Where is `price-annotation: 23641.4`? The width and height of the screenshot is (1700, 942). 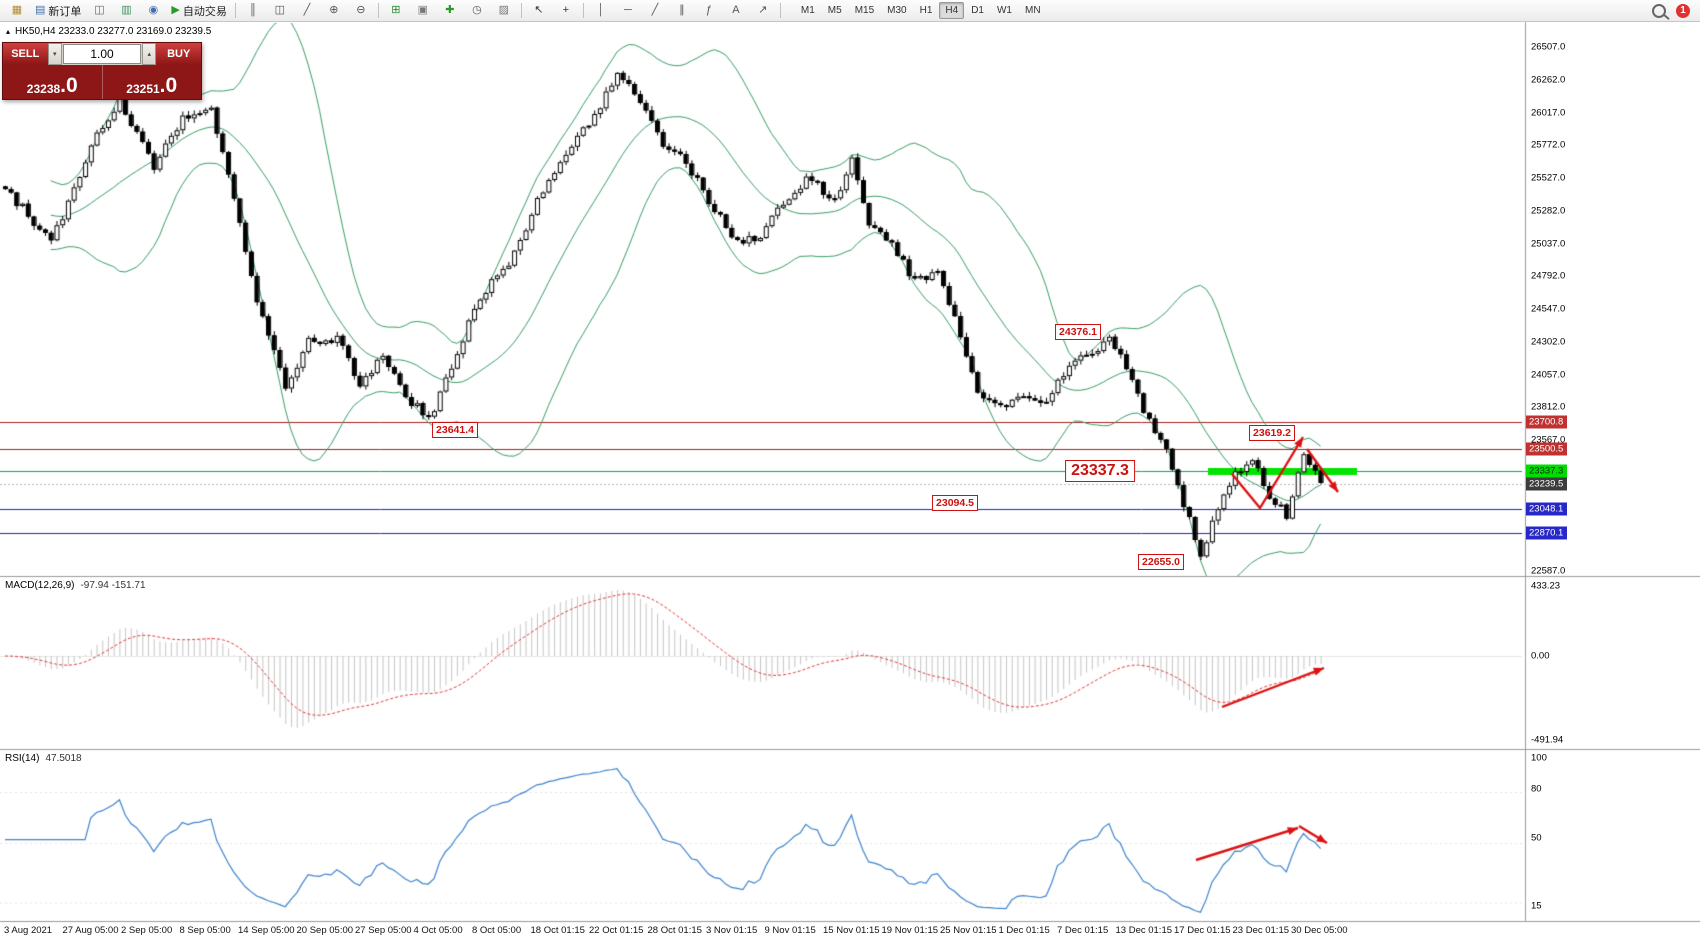 price-annotation: 23641.4 is located at coordinates (455, 430).